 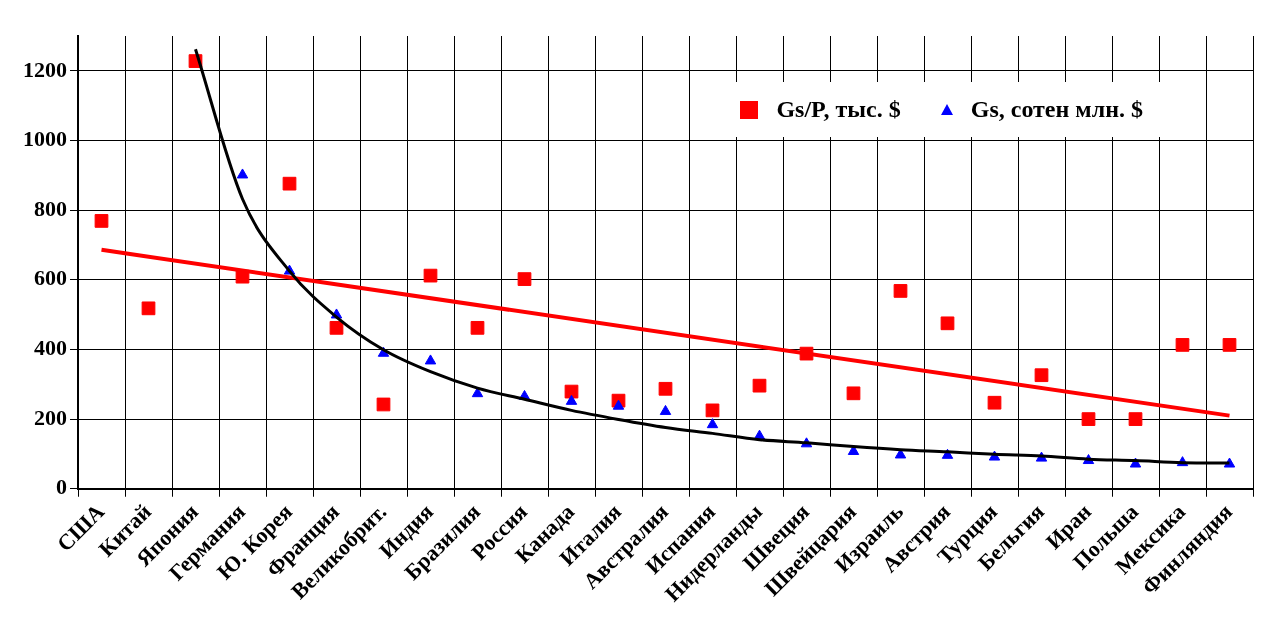 I want to click on y-tick-label: 400, so click(x=50, y=348).